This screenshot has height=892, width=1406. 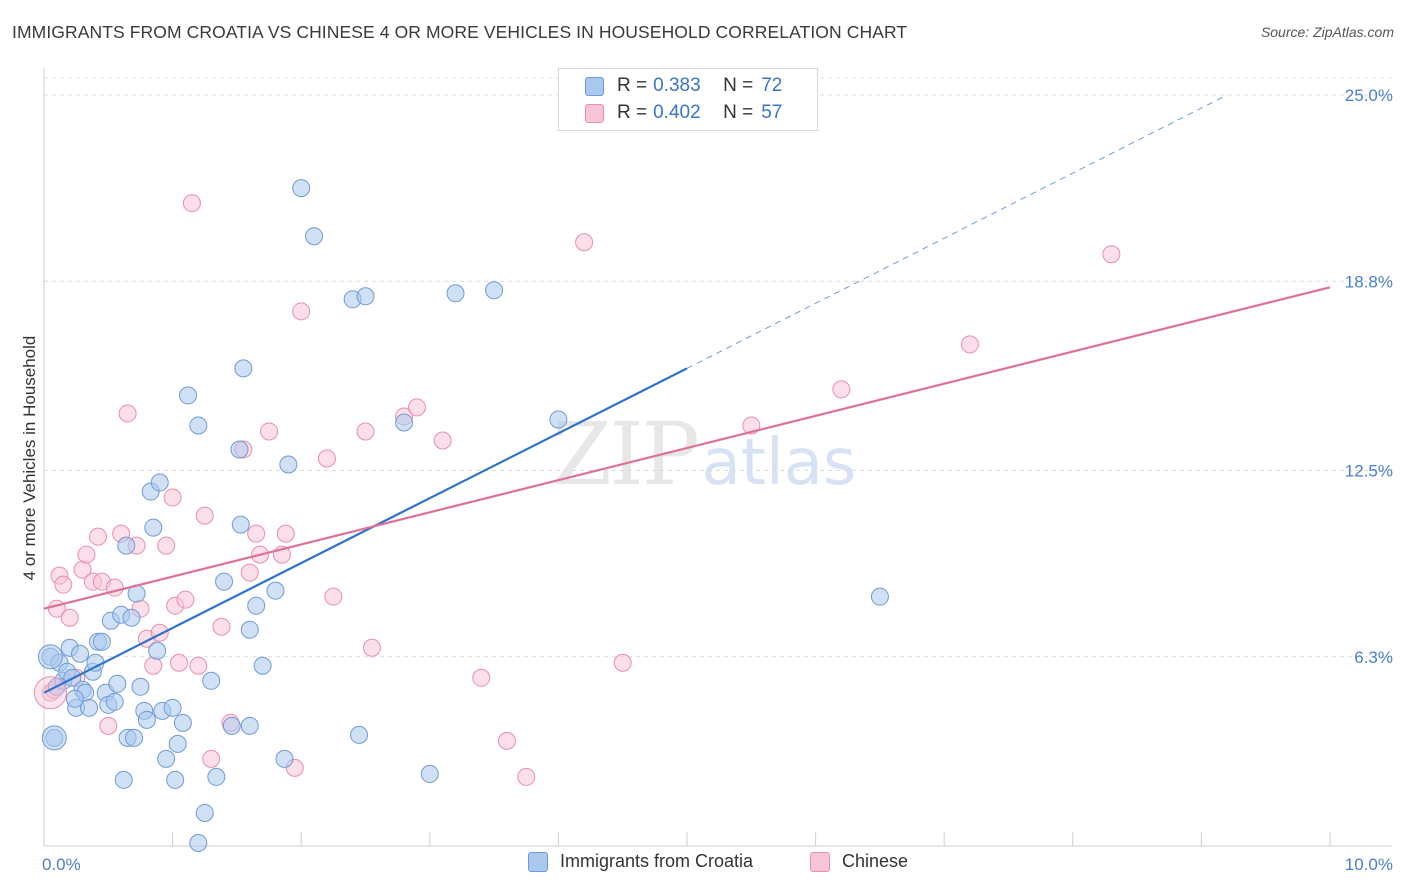 I want to click on series-legend-chinese: Chinese, so click(x=859, y=861).